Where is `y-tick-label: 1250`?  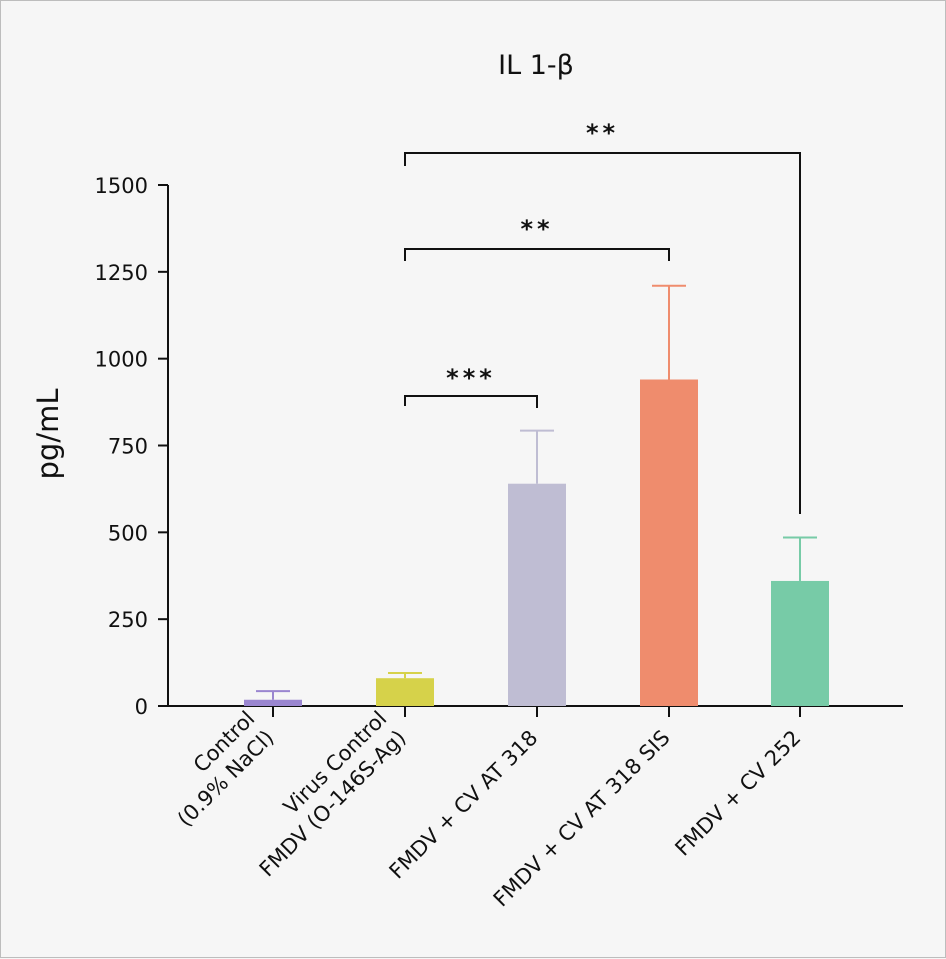
y-tick-label: 1250 is located at coordinates (121, 273).